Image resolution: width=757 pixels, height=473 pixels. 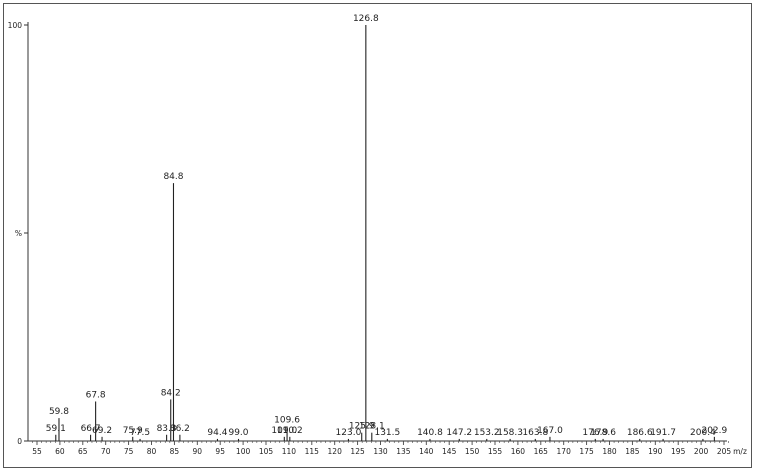 I want to click on x-tick-label: 135, so click(x=403, y=451).